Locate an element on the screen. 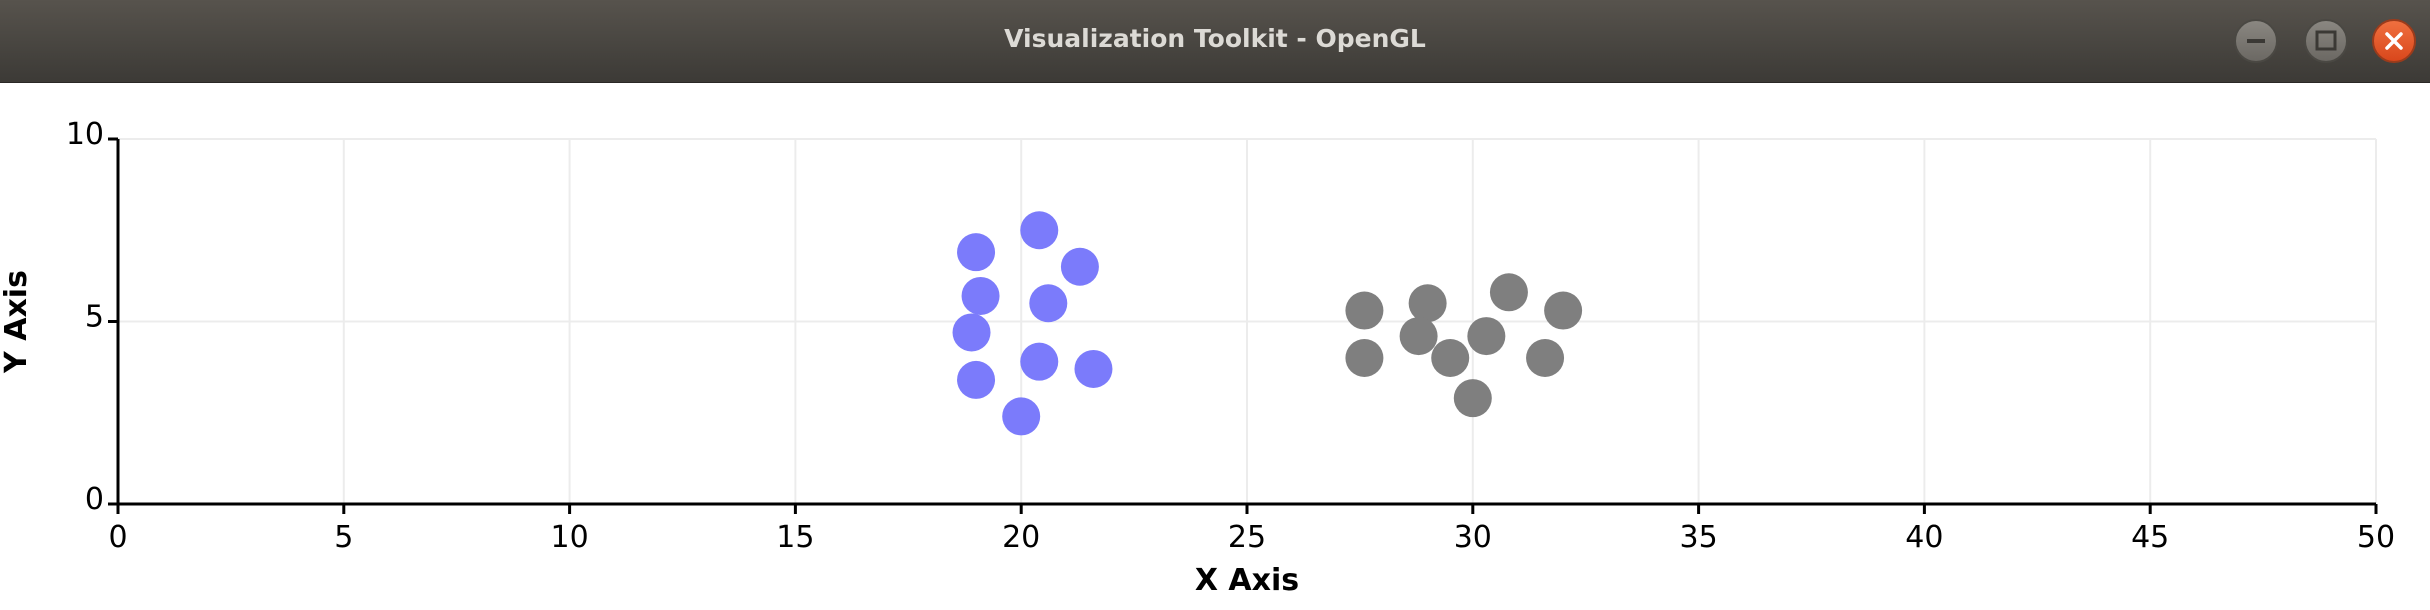 This screenshot has height=610, width=2430. x-tick-label: 20 is located at coordinates (1021, 537).